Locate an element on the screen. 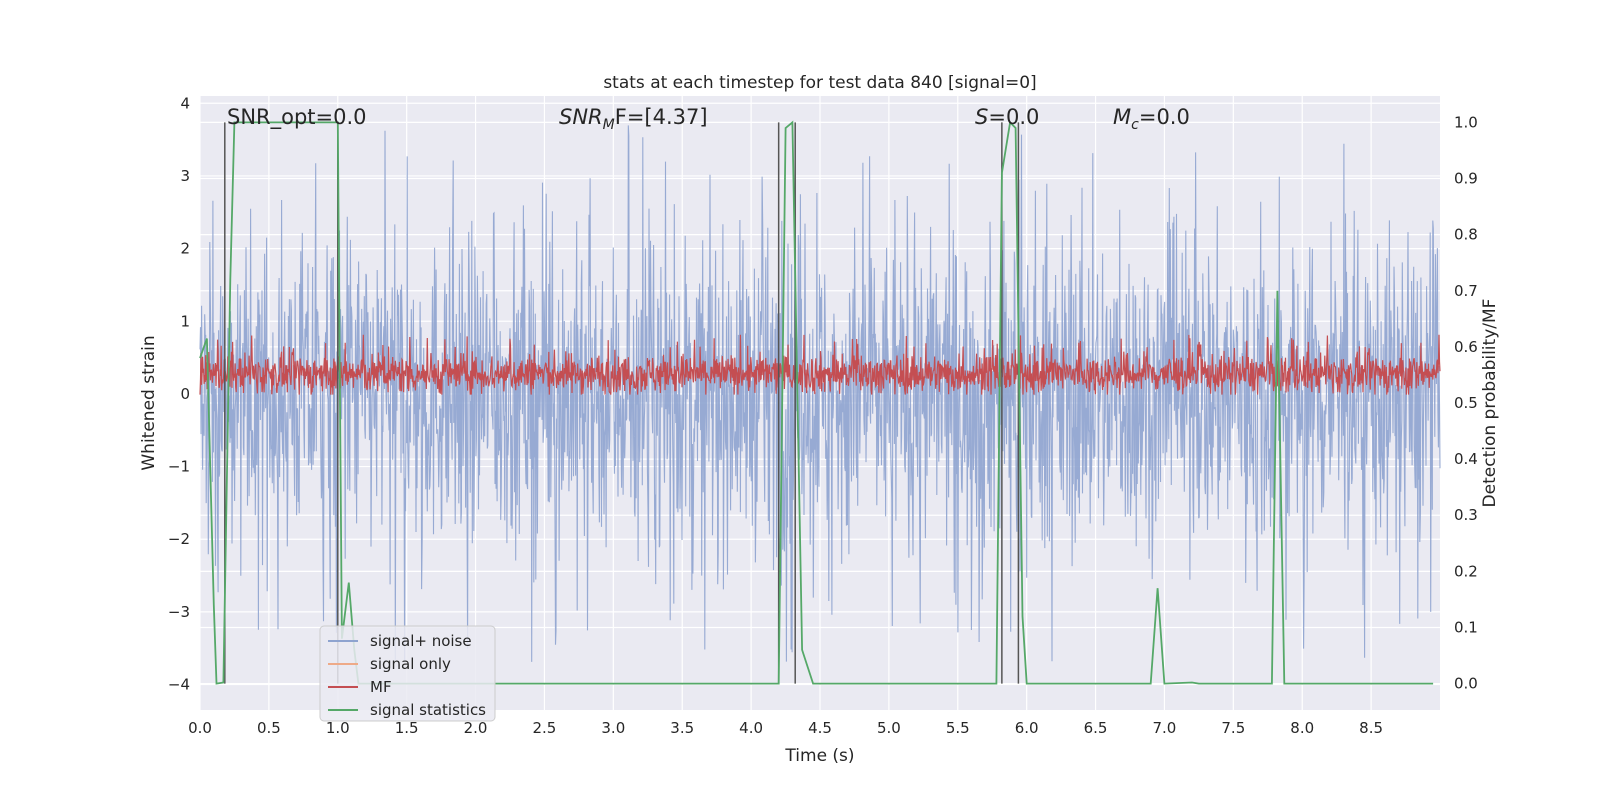  y-tick-label-right: 0.6 is located at coordinates (1466, 347).